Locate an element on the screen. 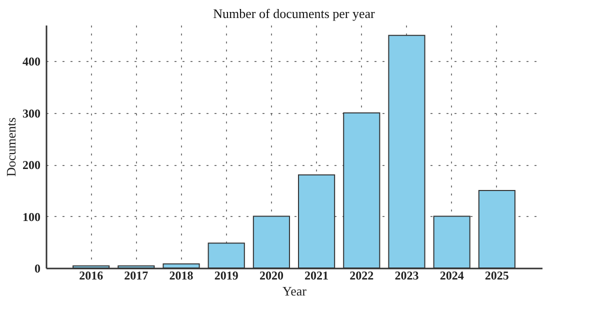 This screenshot has width=600, height=334. x-tick-label: 2019 is located at coordinates (226, 275).